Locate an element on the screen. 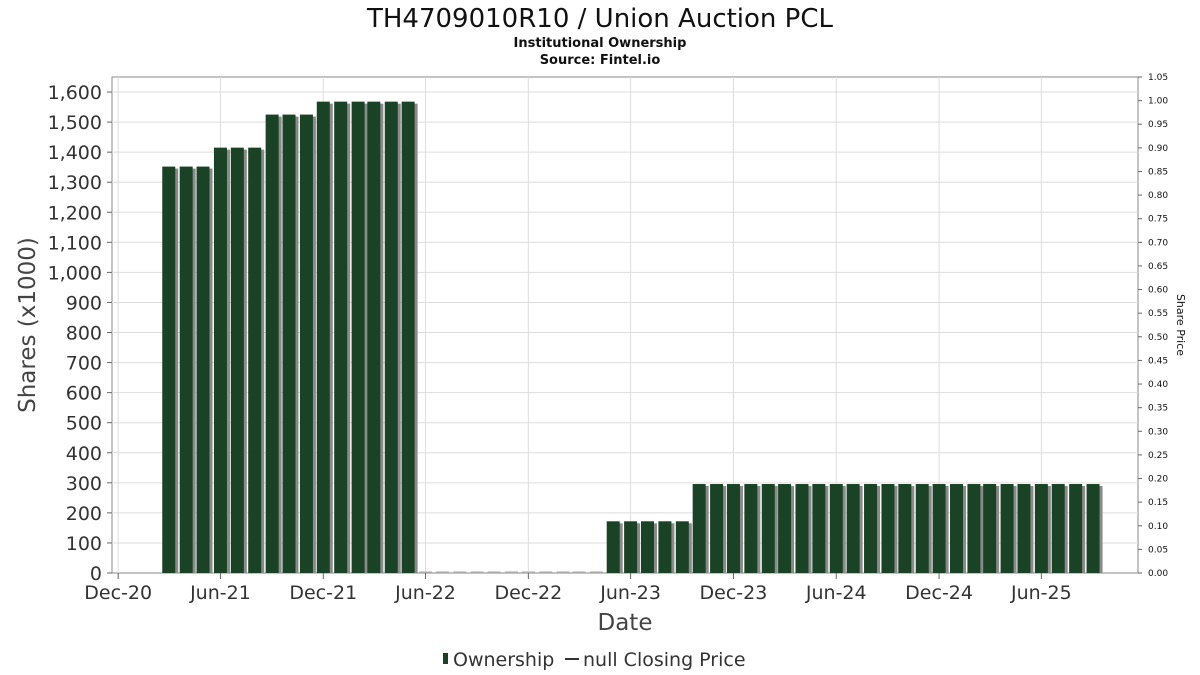 The width and height of the screenshot is (1200, 675). y-tick-label: 1,200 is located at coordinates (75, 213).